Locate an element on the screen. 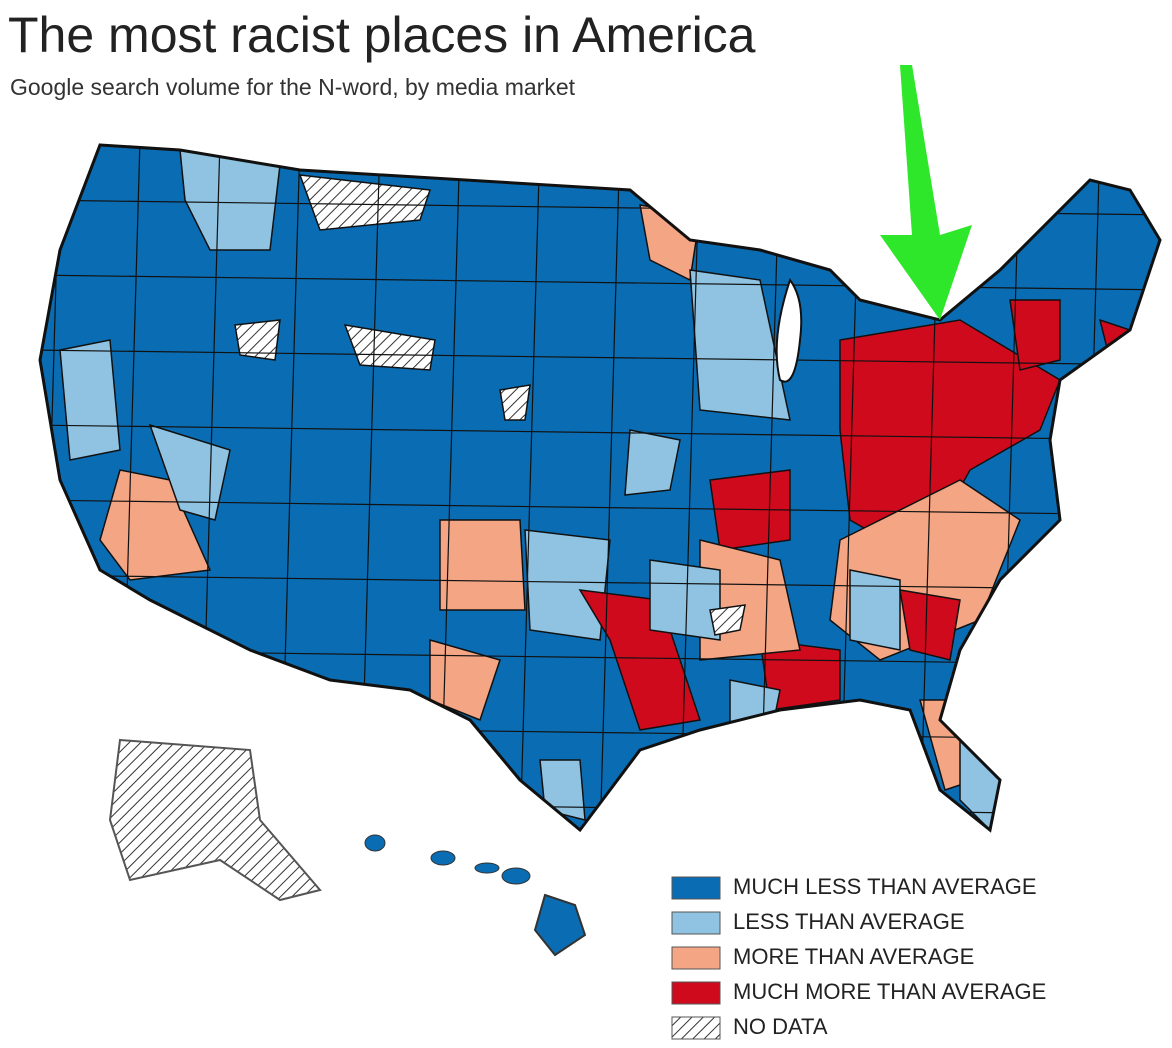  legend-label: NO DATA is located at coordinates (780, 1026).